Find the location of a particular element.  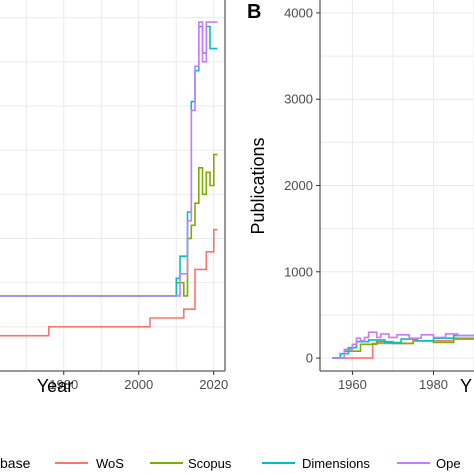

panel-a-x-axis-title: Year is located at coordinates (55, 386).